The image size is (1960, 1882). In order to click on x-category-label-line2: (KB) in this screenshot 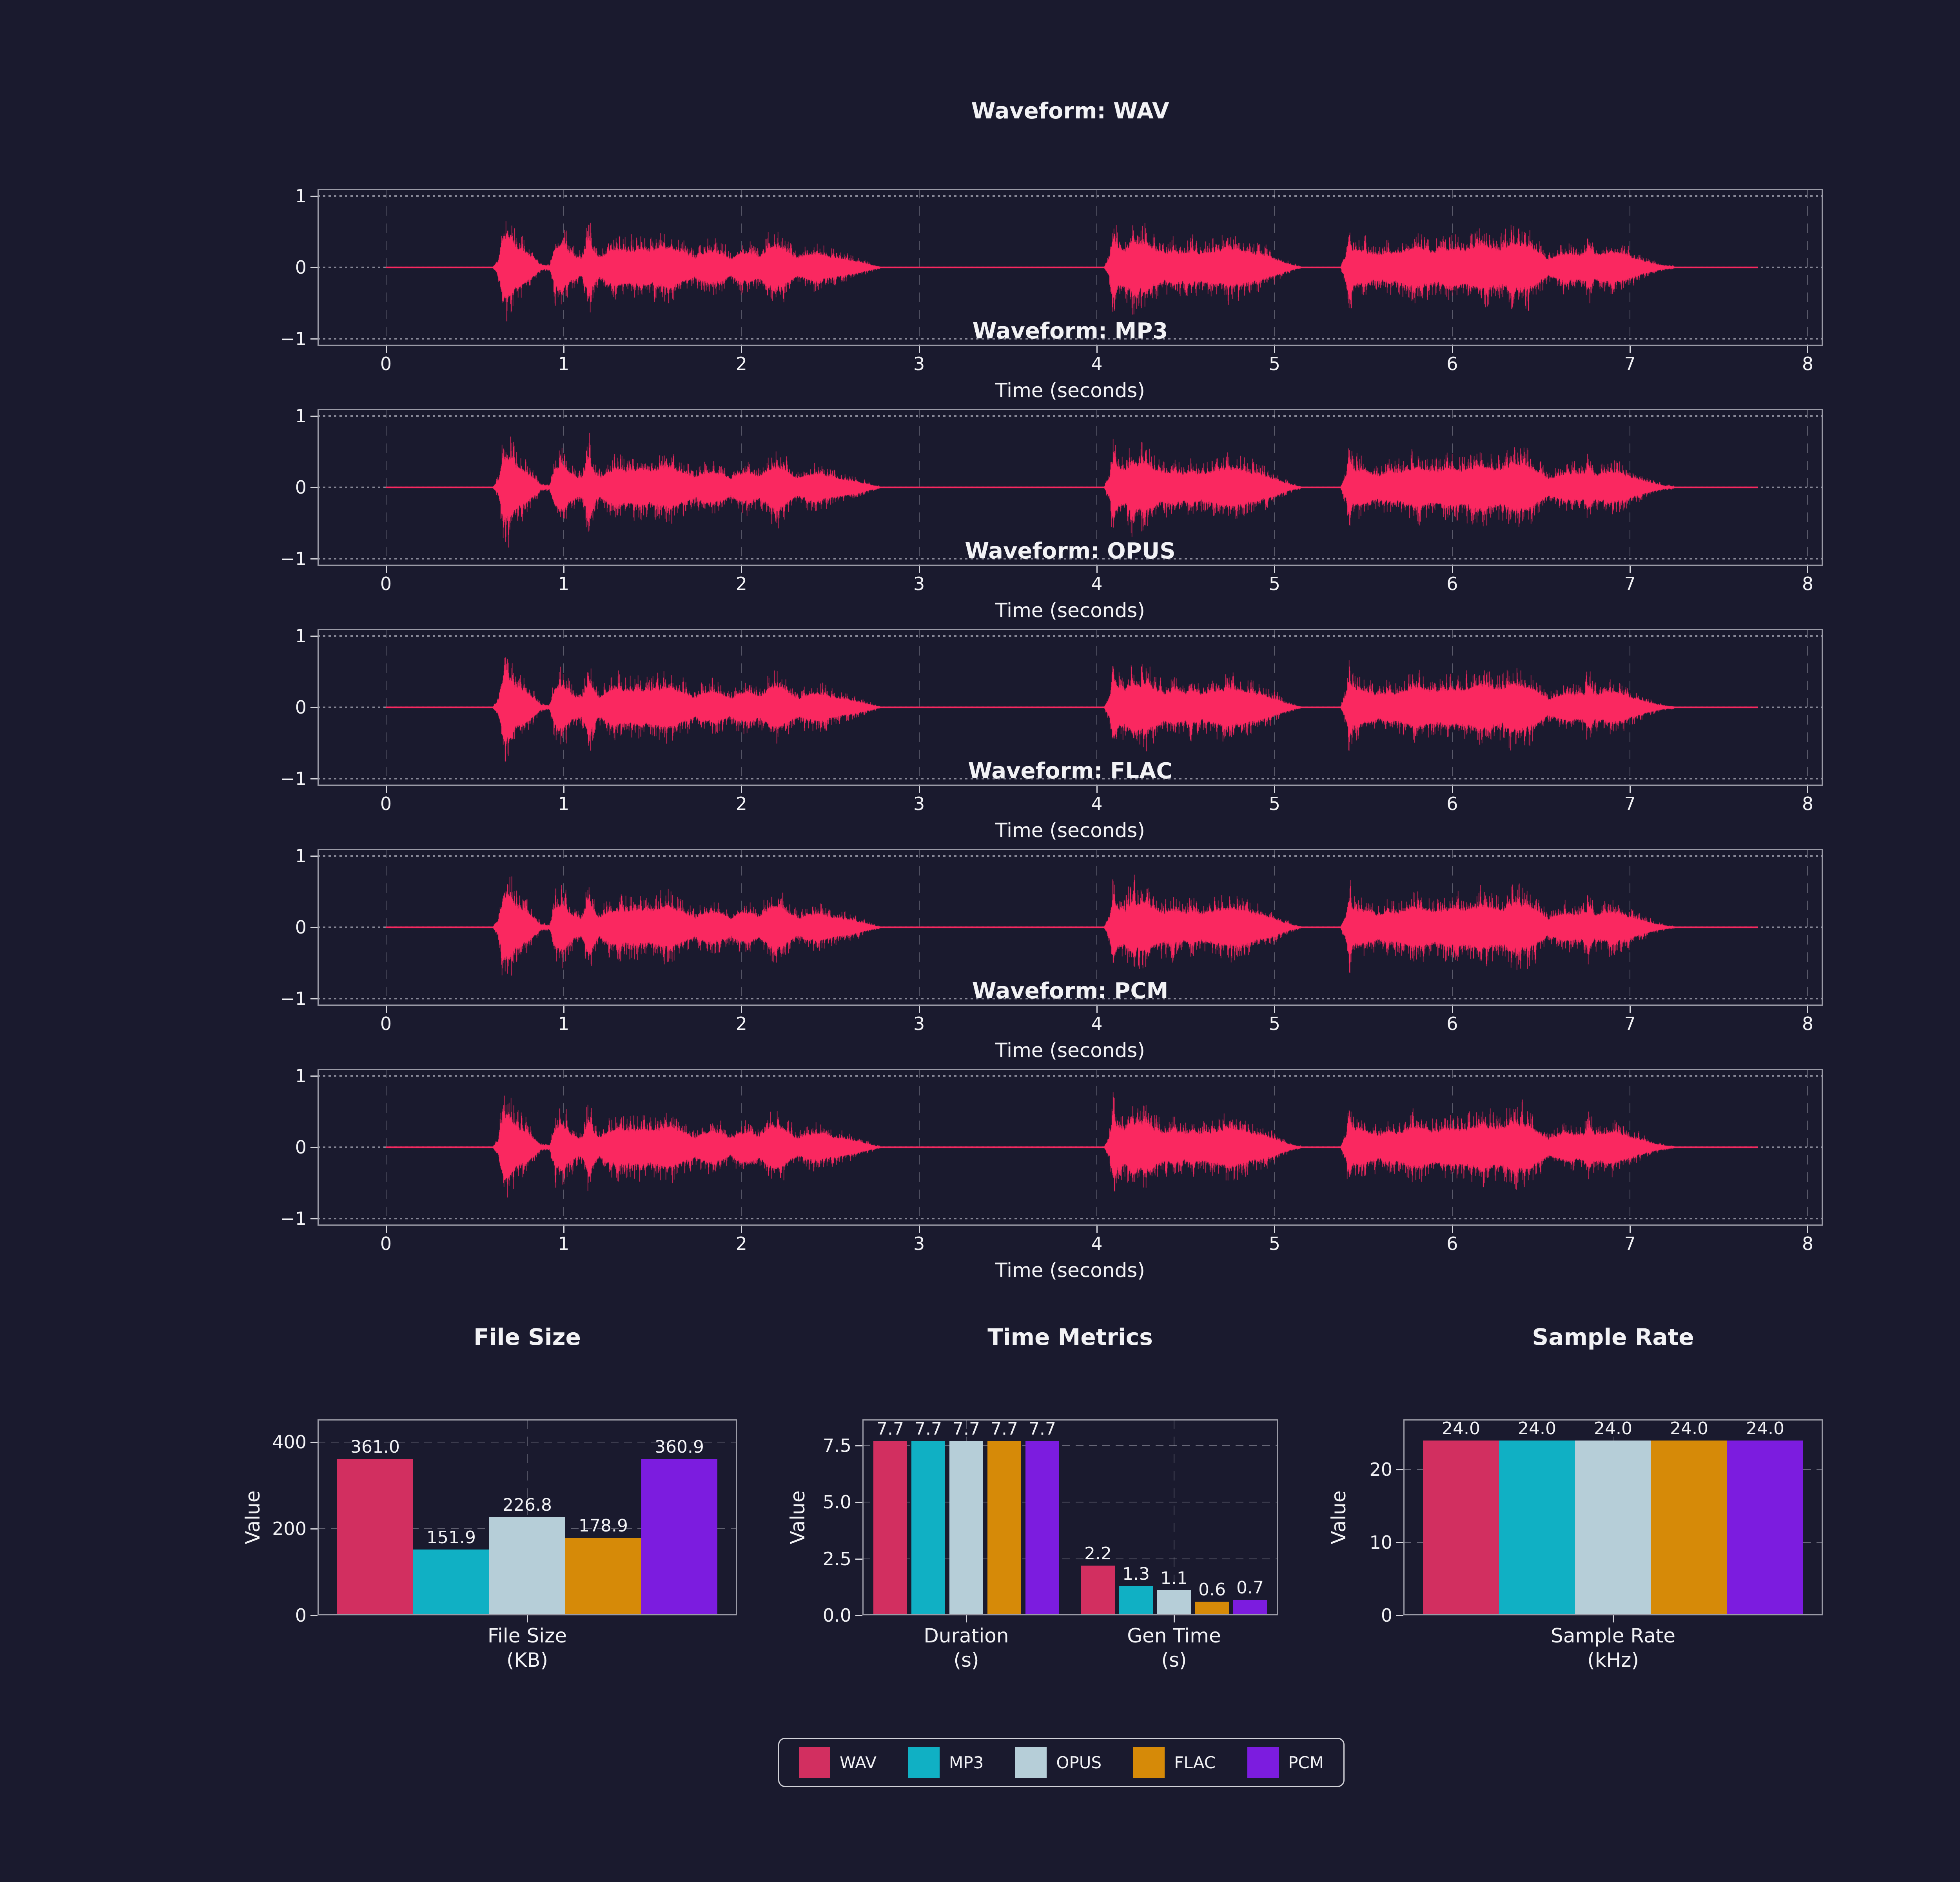, I will do `click(527, 1660)`.